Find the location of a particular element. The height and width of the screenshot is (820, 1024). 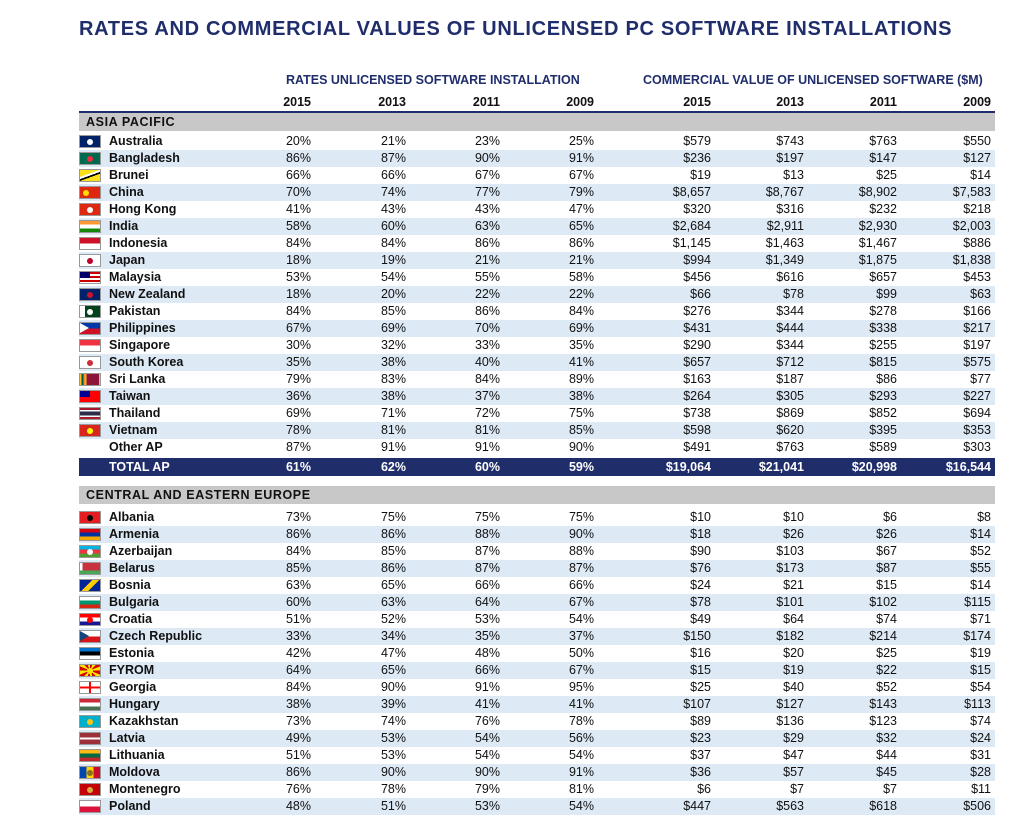

table-cell: 37% is located at coordinates (487, 396).